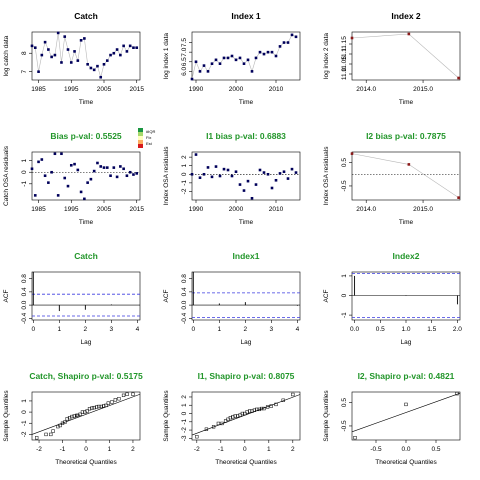  I want to click on y-tick-label: 0.8, so click(24, 278).